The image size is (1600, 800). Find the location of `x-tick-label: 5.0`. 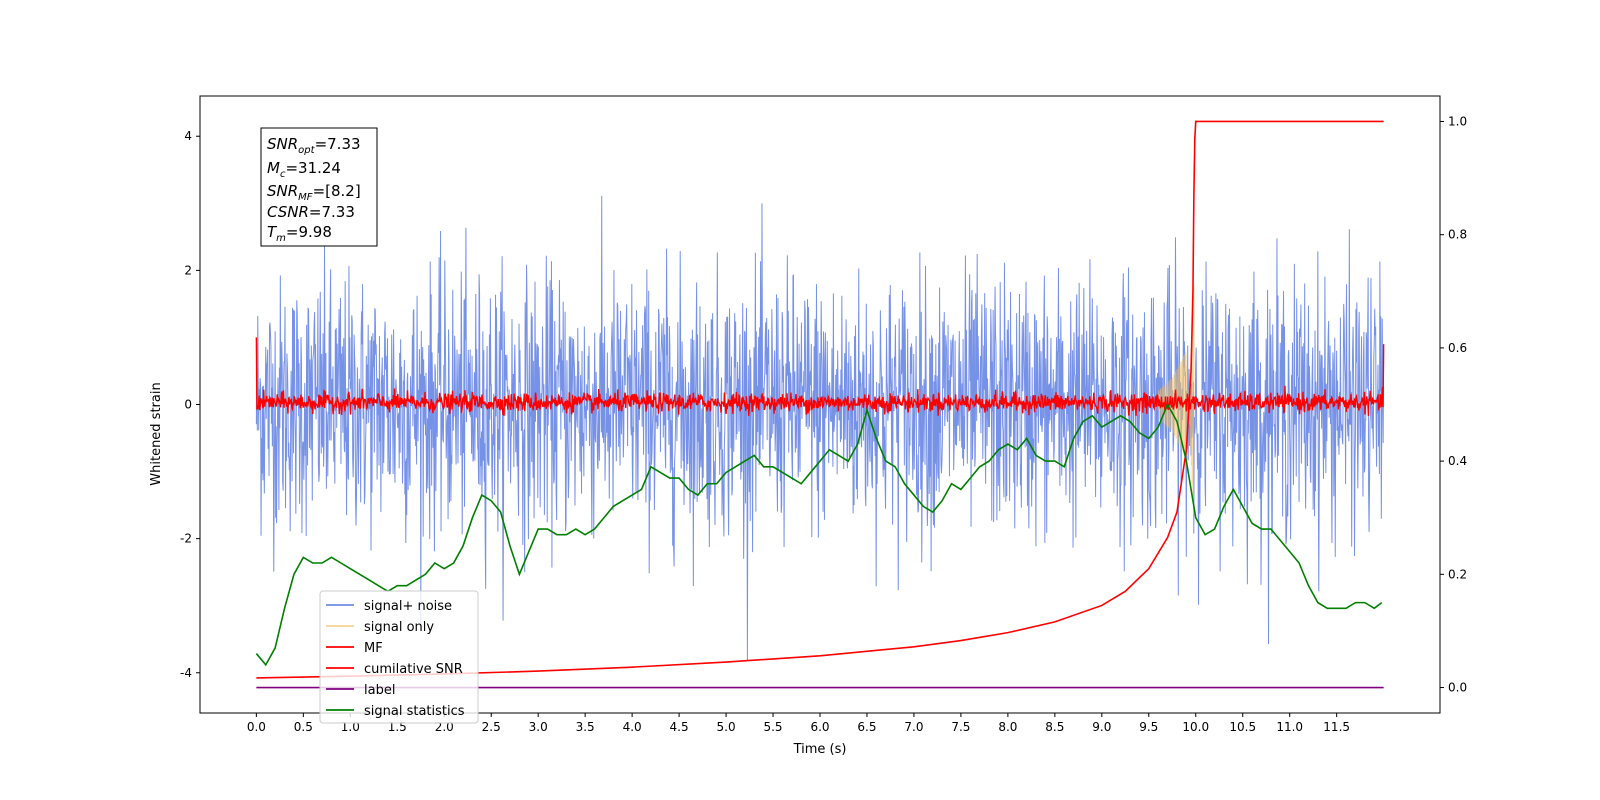

x-tick-label: 5.0 is located at coordinates (726, 727).